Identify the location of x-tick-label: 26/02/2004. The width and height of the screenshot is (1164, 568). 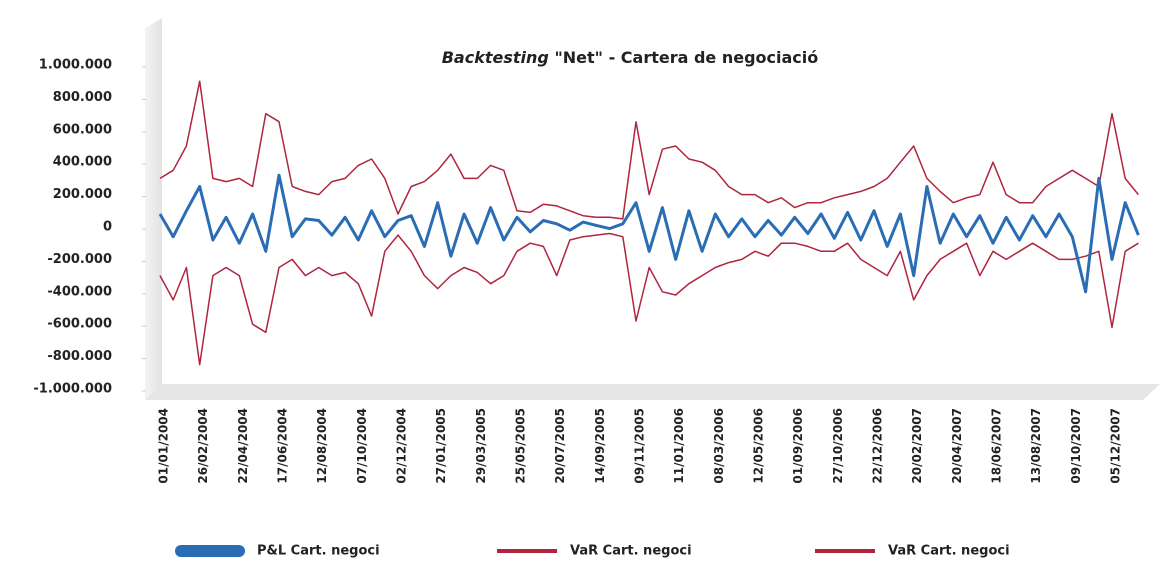
(203, 446).